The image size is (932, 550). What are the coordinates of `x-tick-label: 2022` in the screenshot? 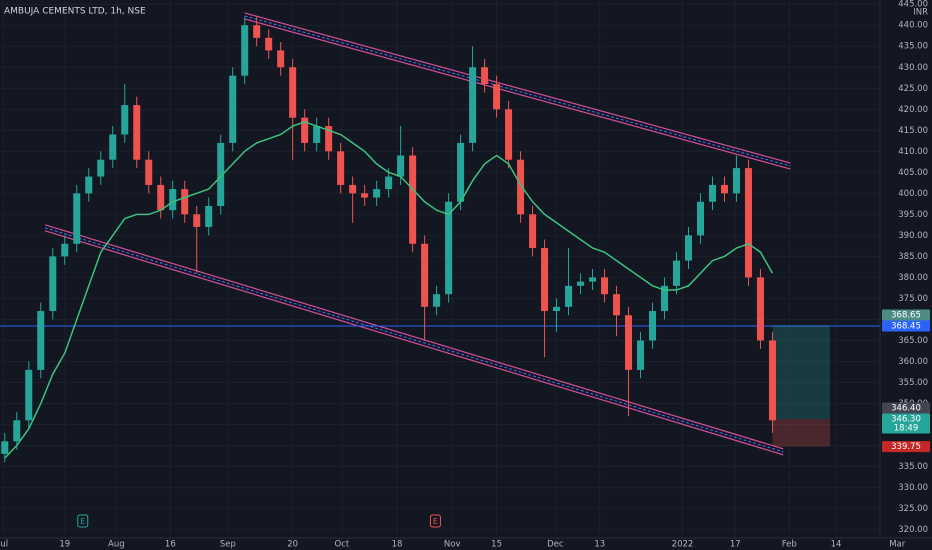 It's located at (683, 545).